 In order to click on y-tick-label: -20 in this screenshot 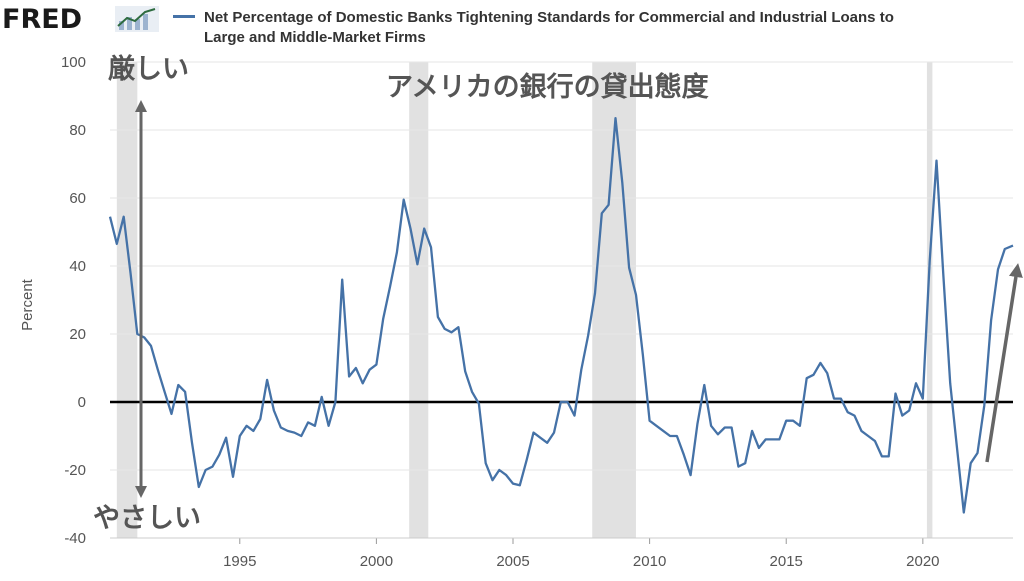, I will do `click(75, 470)`.